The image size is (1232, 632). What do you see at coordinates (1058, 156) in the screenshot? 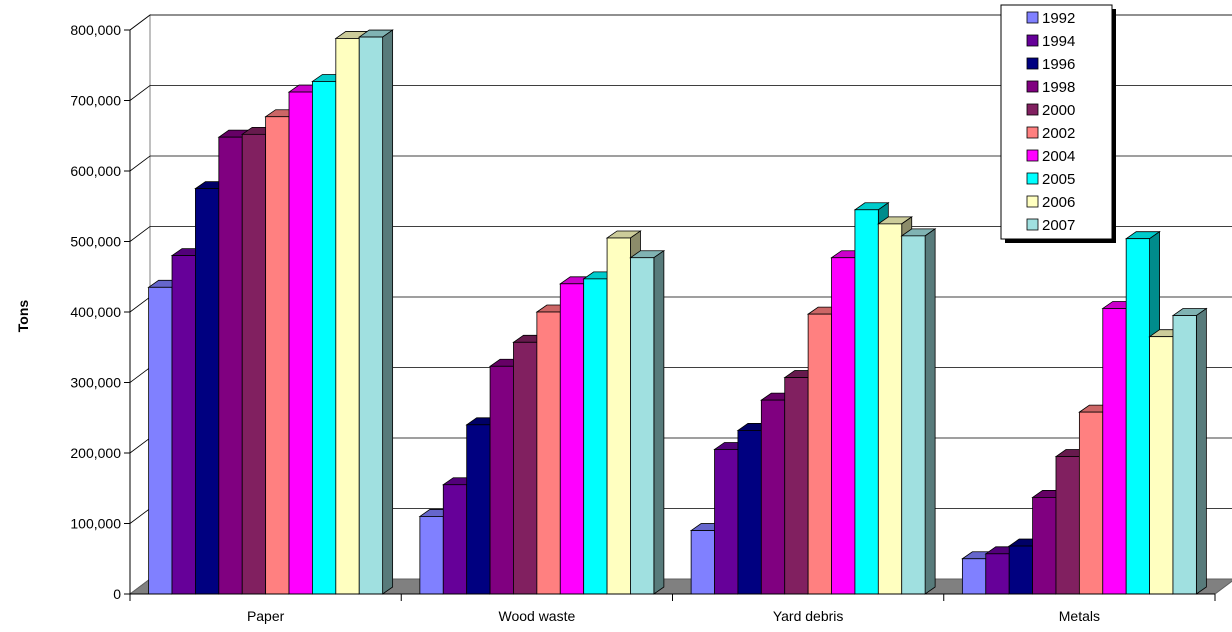
I see `legend-entry: 2004` at bounding box center [1058, 156].